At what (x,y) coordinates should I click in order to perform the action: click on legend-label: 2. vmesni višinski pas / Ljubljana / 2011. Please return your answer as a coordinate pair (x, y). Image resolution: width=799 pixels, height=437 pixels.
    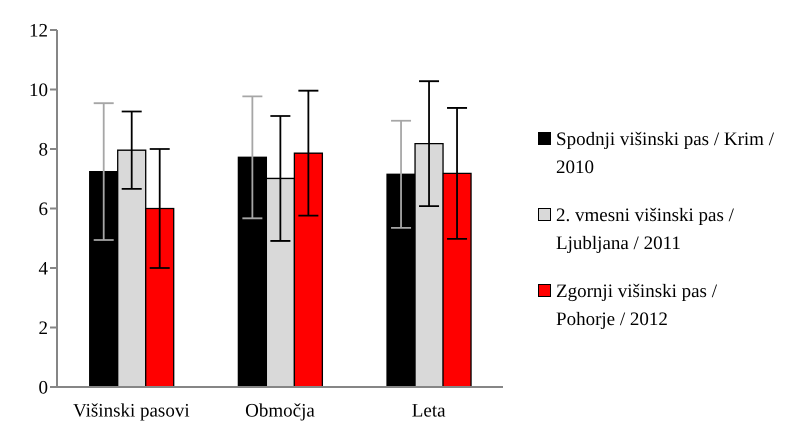
    Looking at the image, I should click on (645, 230).